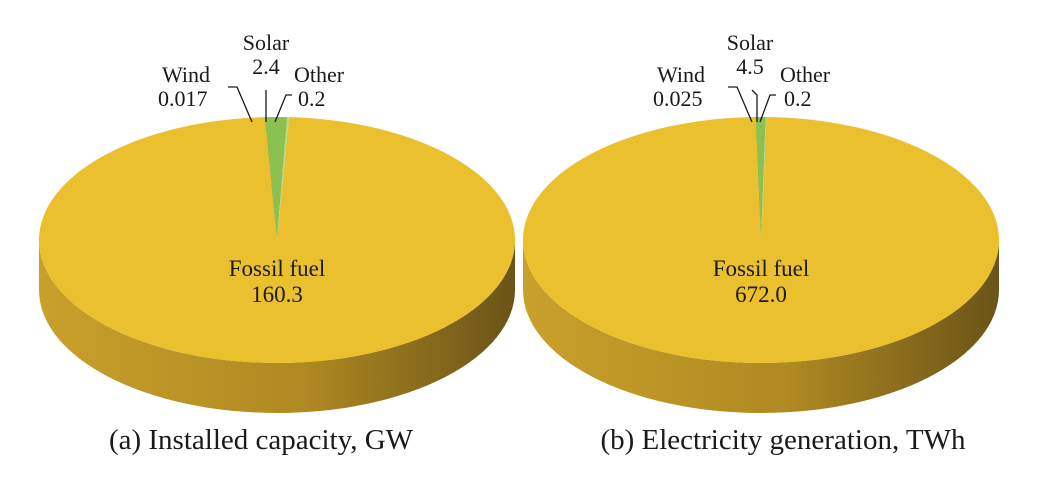  Describe the element at coordinates (750, 66) in the screenshot. I see `value-solar: 4.5` at that location.